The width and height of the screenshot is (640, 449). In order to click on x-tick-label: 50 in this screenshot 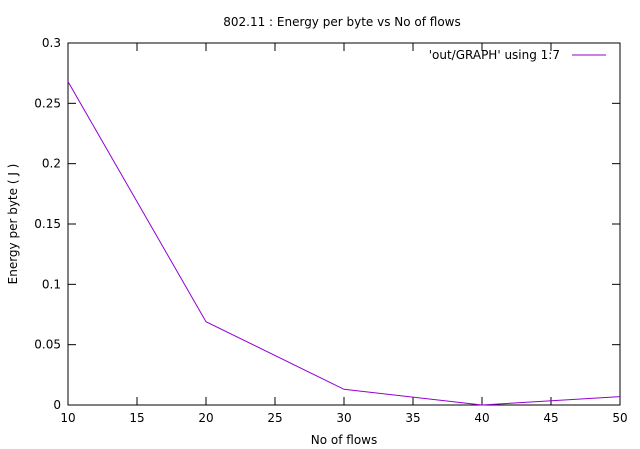, I will do `click(619, 418)`.